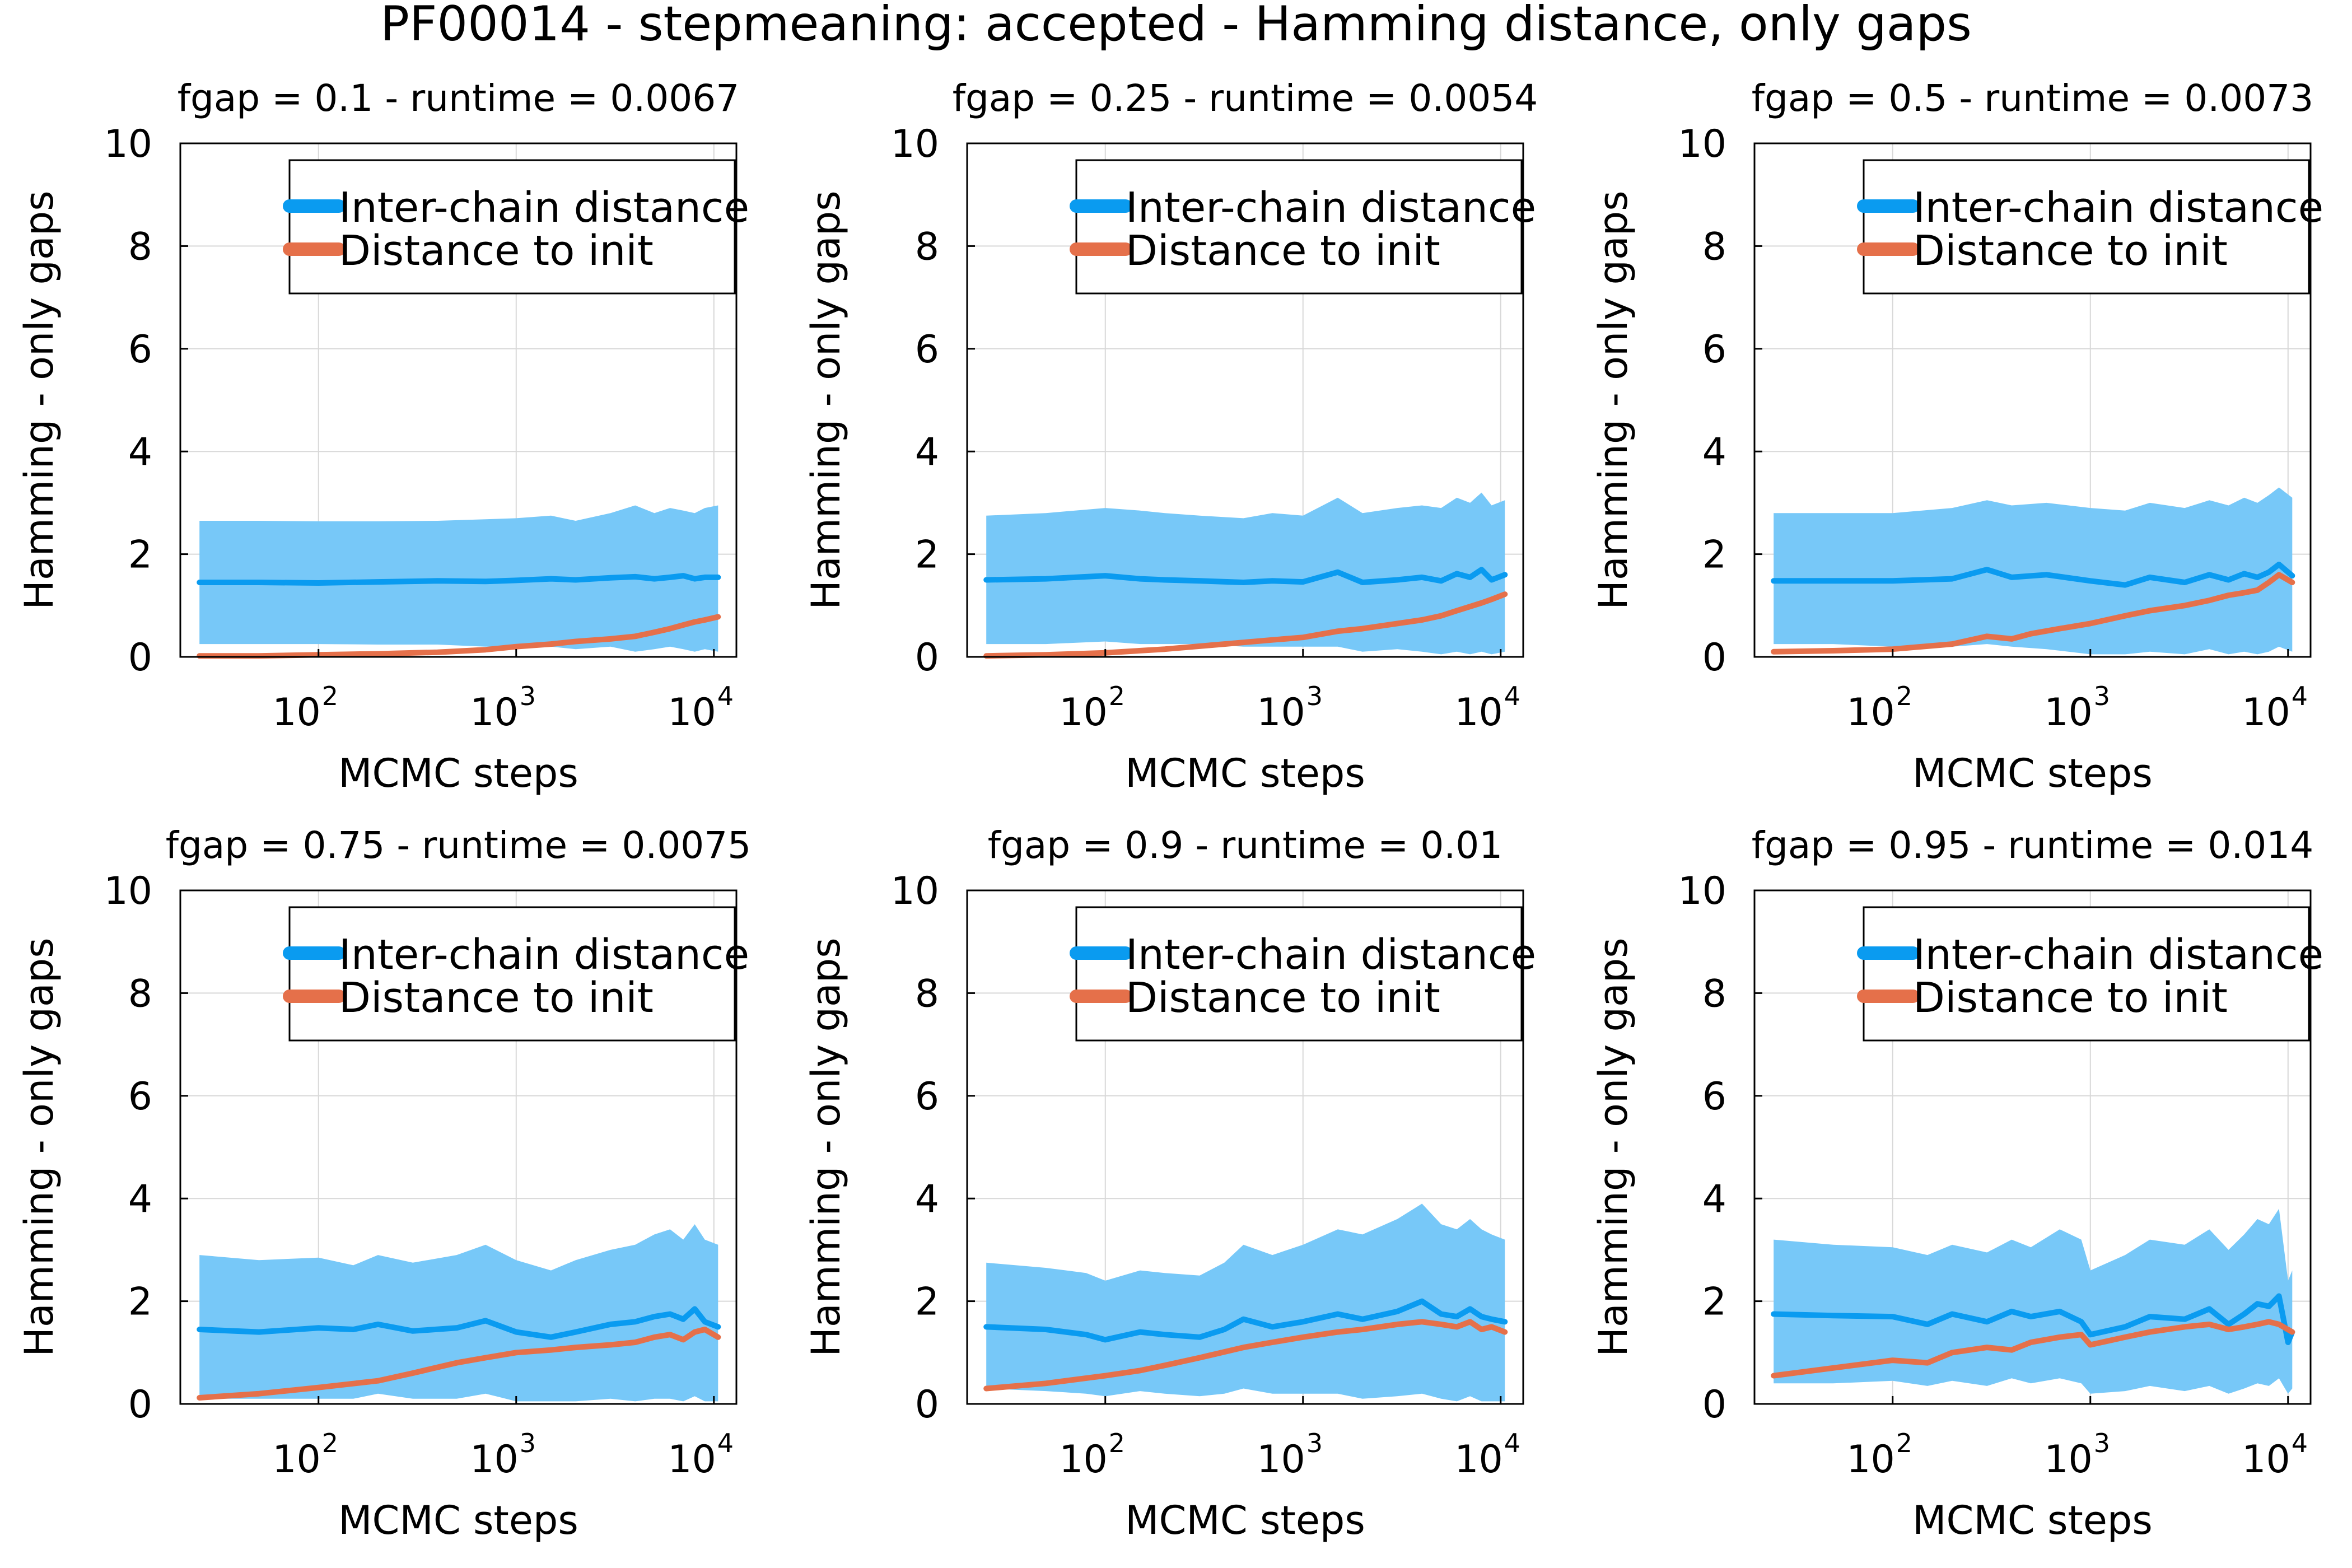  I want to click on subplot-title: fgap = 0.25 - runtime = 0.0054, so click(1246, 98).